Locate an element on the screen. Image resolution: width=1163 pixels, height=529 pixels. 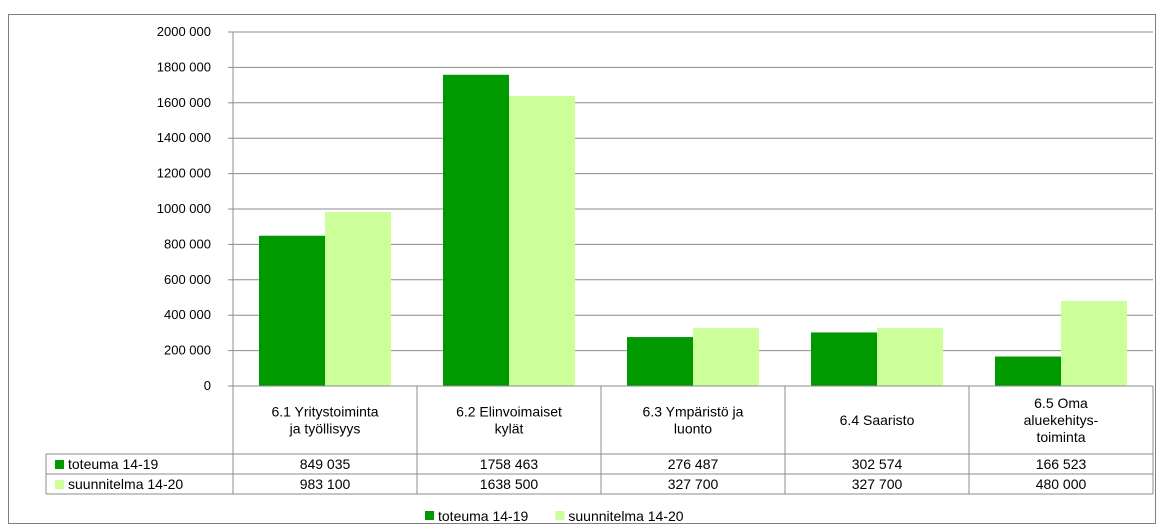
y-tick-label: 1800 000 is located at coordinates (184, 66).